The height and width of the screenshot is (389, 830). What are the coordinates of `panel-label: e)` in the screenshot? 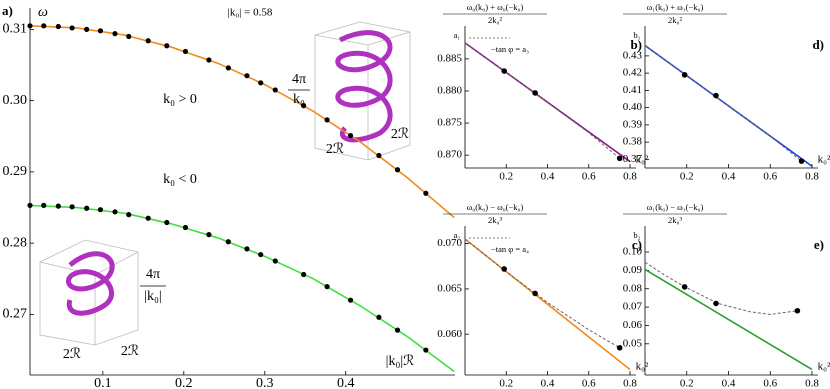 It's located at (819, 244).